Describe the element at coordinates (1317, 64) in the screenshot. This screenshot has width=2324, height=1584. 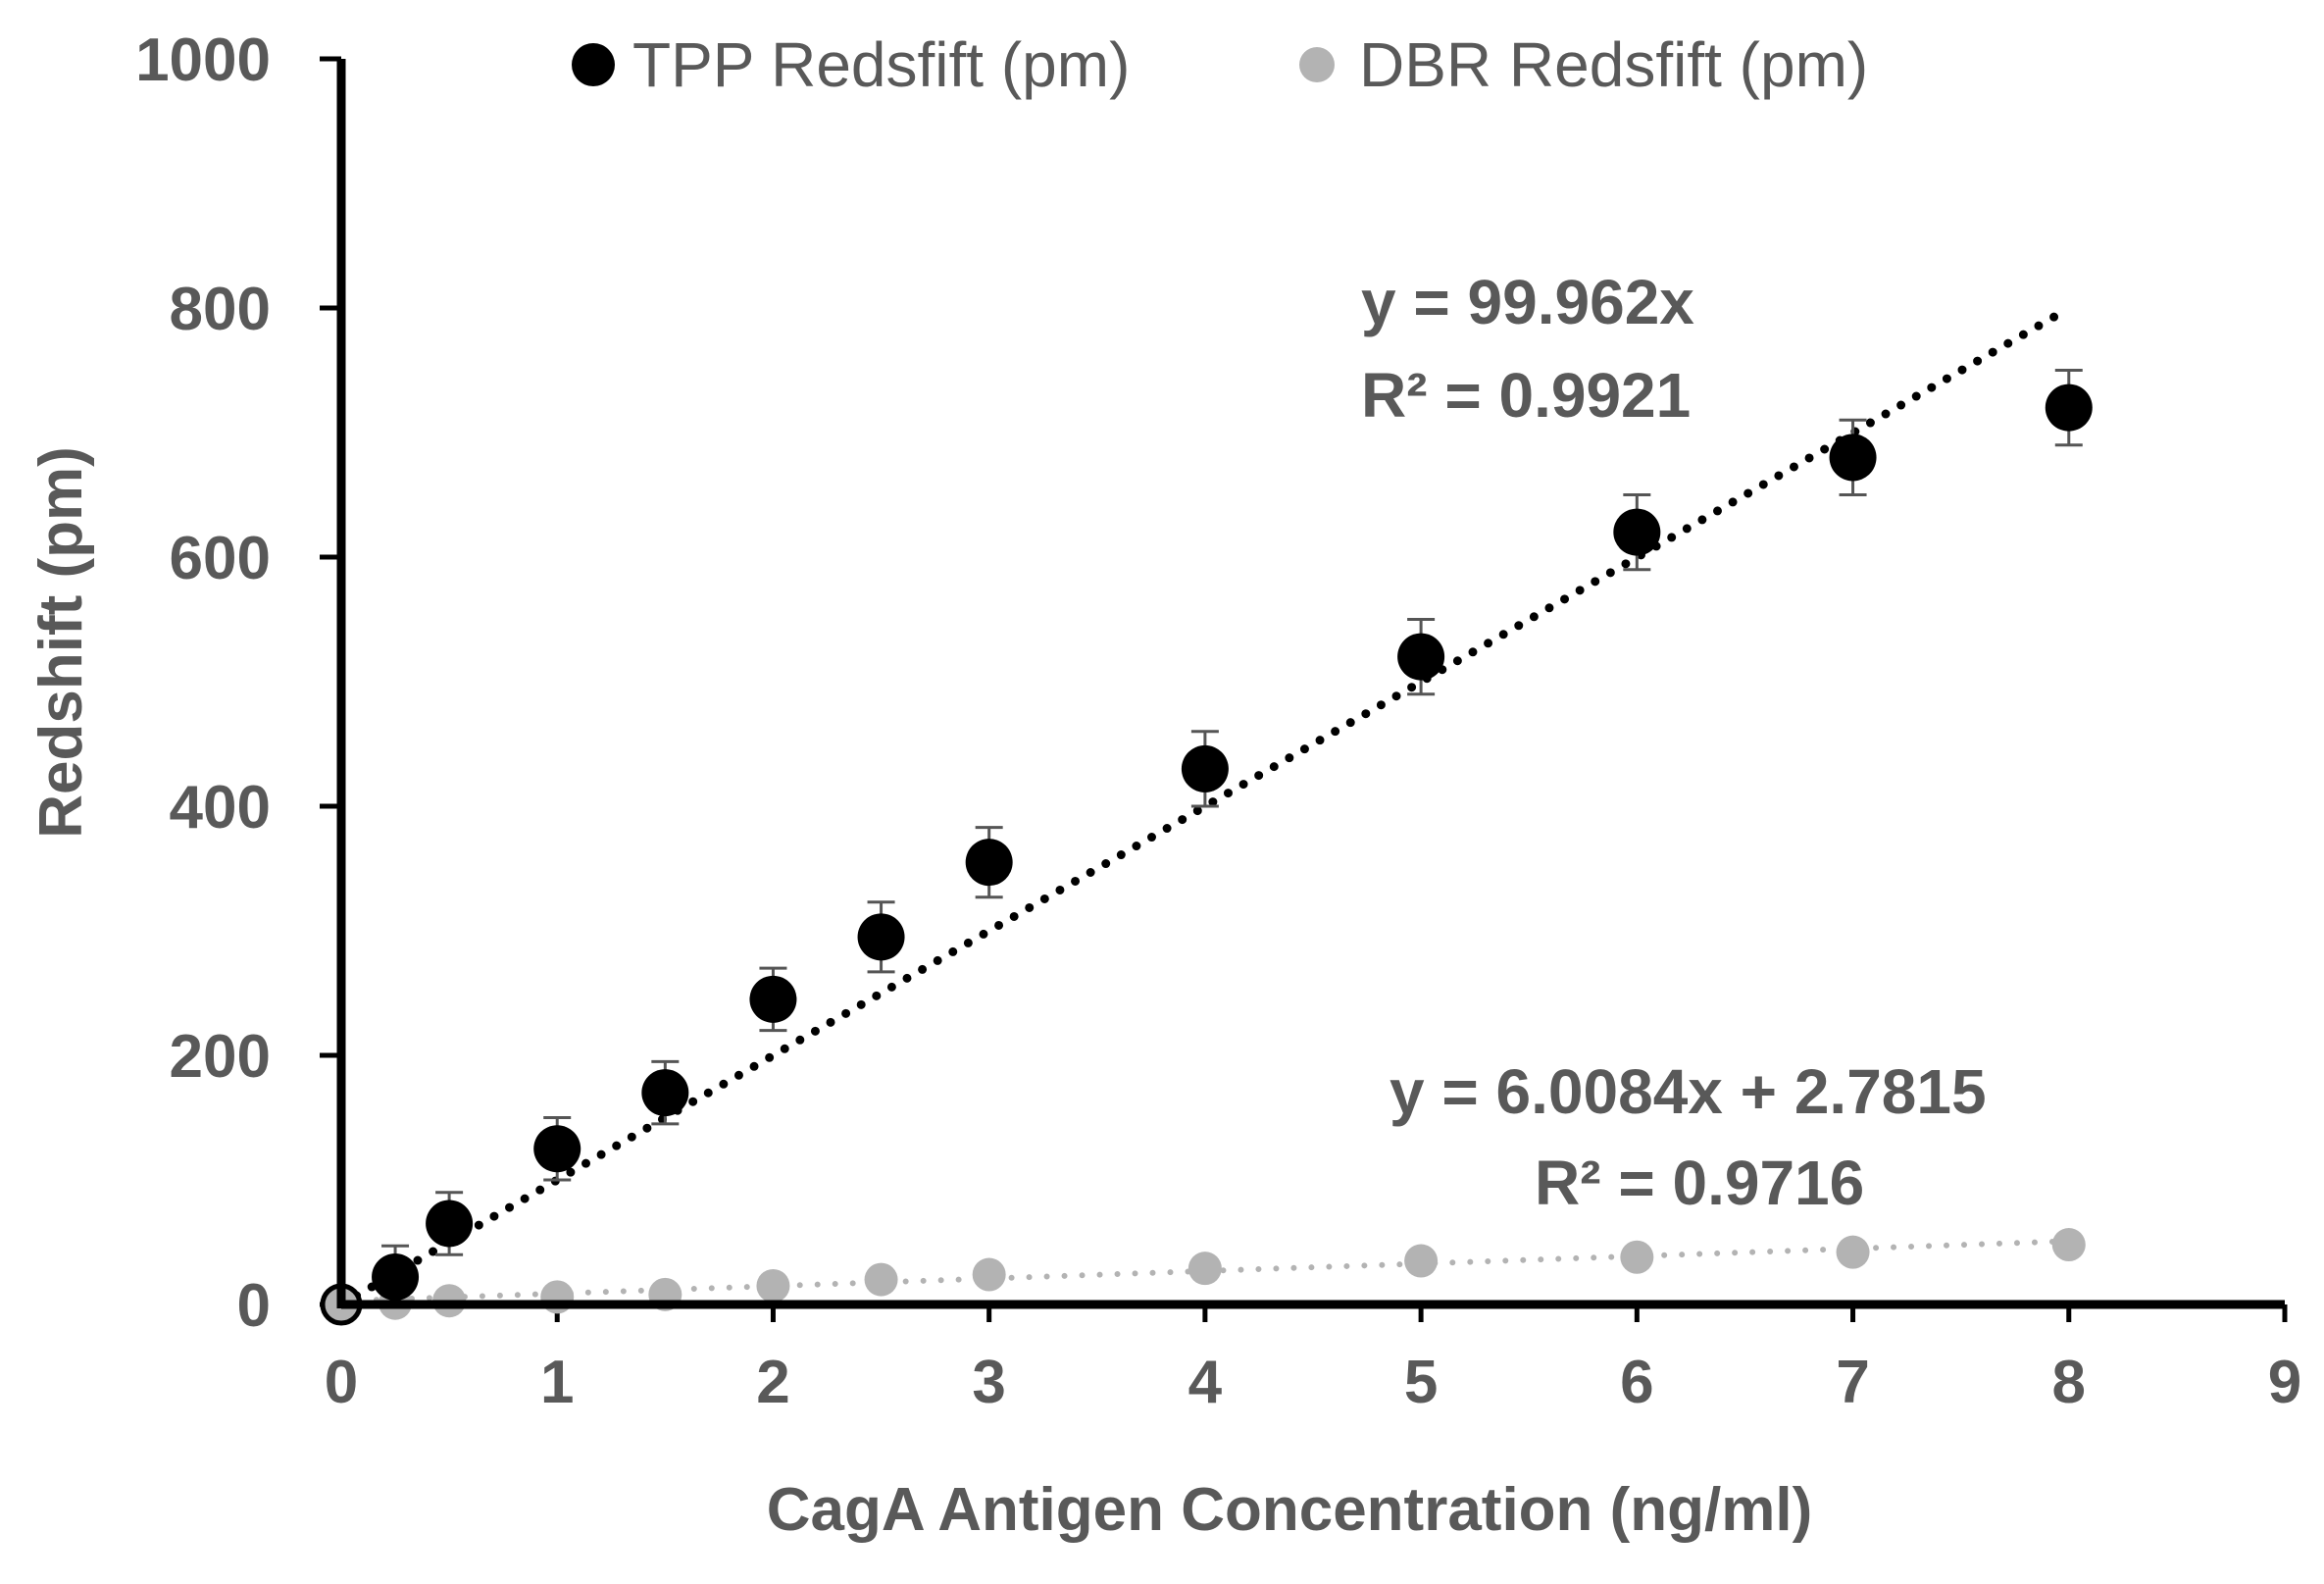
I see `legend-dbr-marker` at that location.